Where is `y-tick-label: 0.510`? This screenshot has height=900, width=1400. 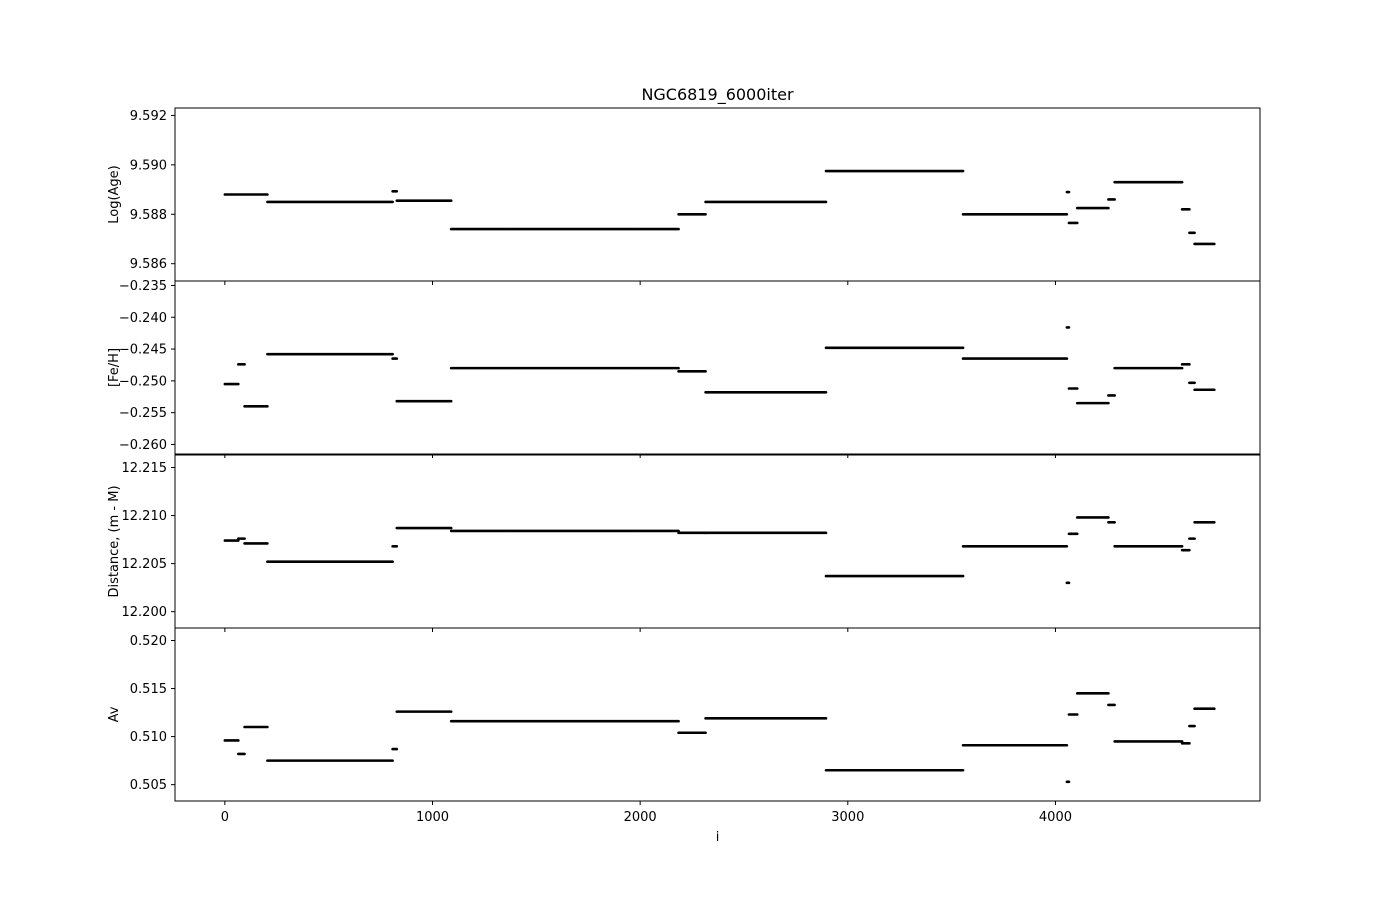
y-tick-label: 0.510 is located at coordinates (148, 737).